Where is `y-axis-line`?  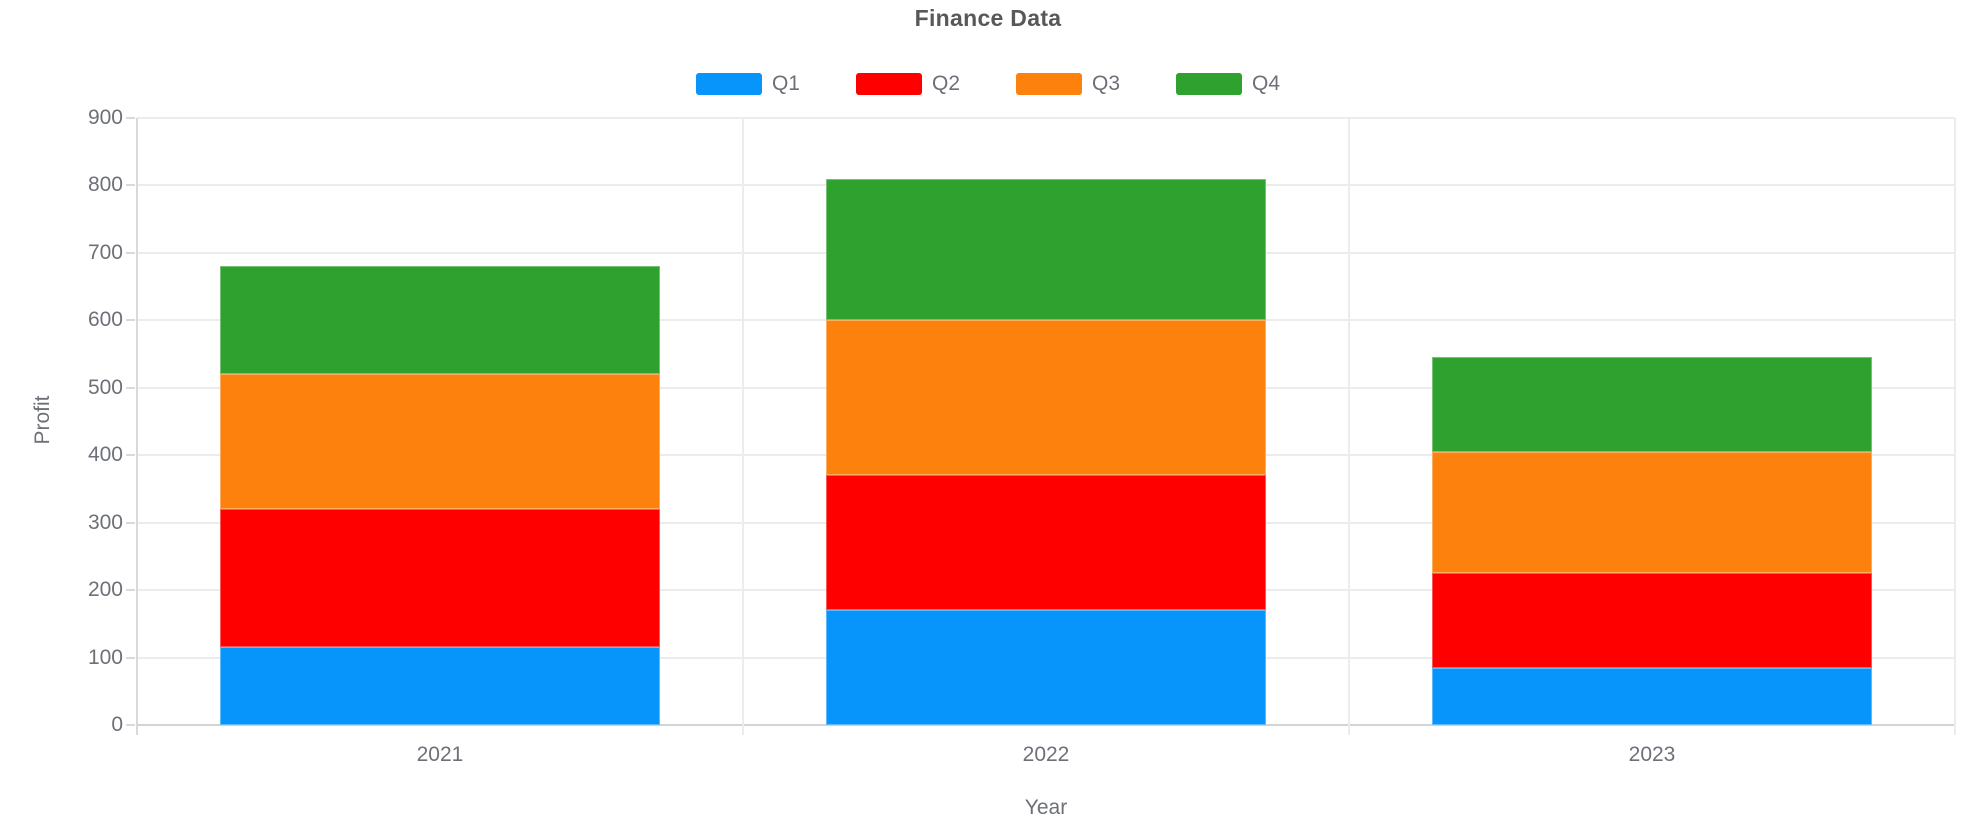
y-axis-line is located at coordinates (137, 426).